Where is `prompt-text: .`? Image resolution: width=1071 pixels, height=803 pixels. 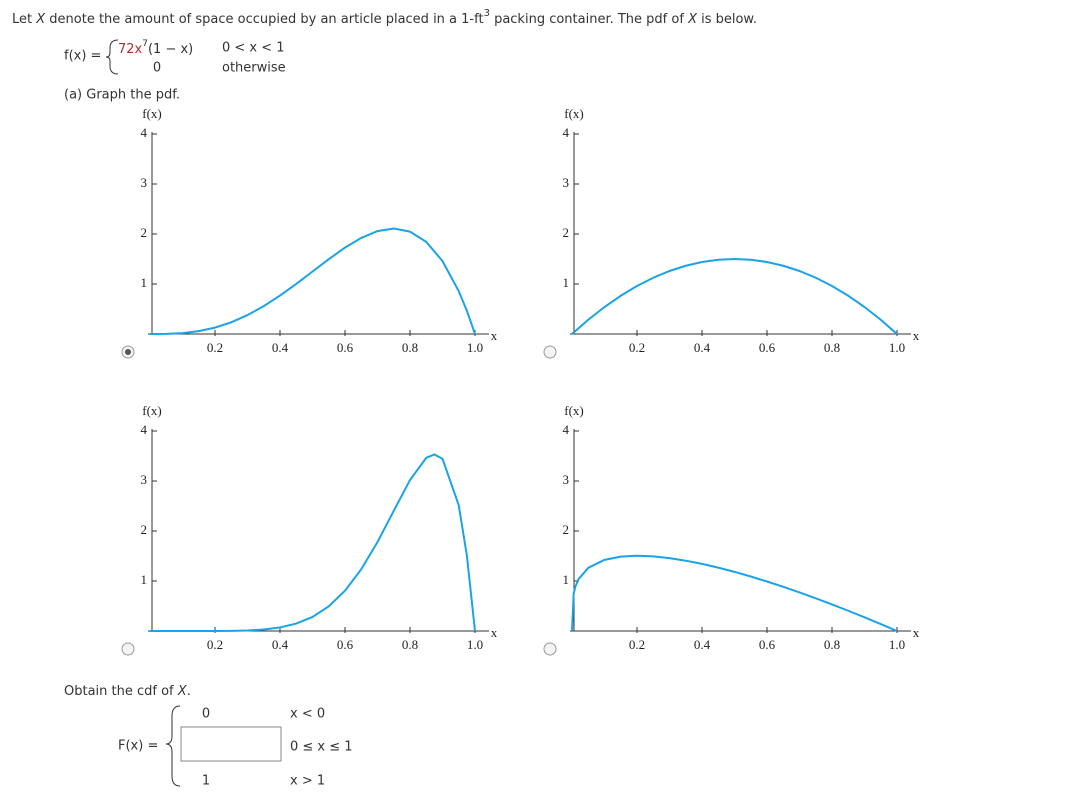
prompt-text: . is located at coordinates (189, 691).